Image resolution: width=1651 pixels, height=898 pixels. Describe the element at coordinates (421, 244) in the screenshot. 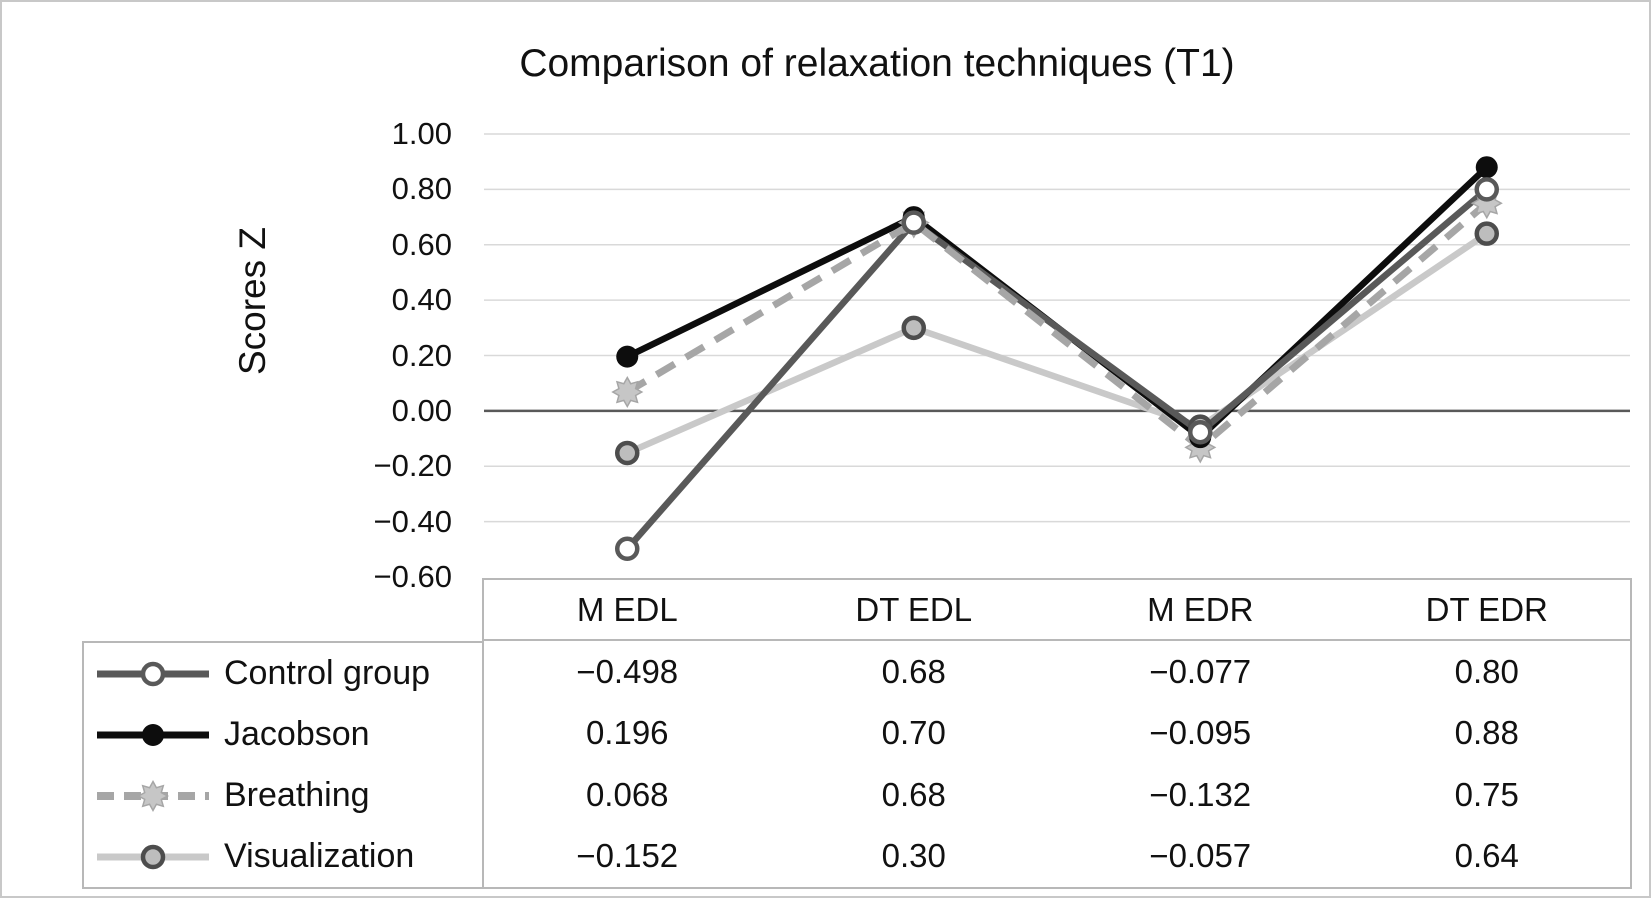

I see `y-tick-label: 0.60` at that location.